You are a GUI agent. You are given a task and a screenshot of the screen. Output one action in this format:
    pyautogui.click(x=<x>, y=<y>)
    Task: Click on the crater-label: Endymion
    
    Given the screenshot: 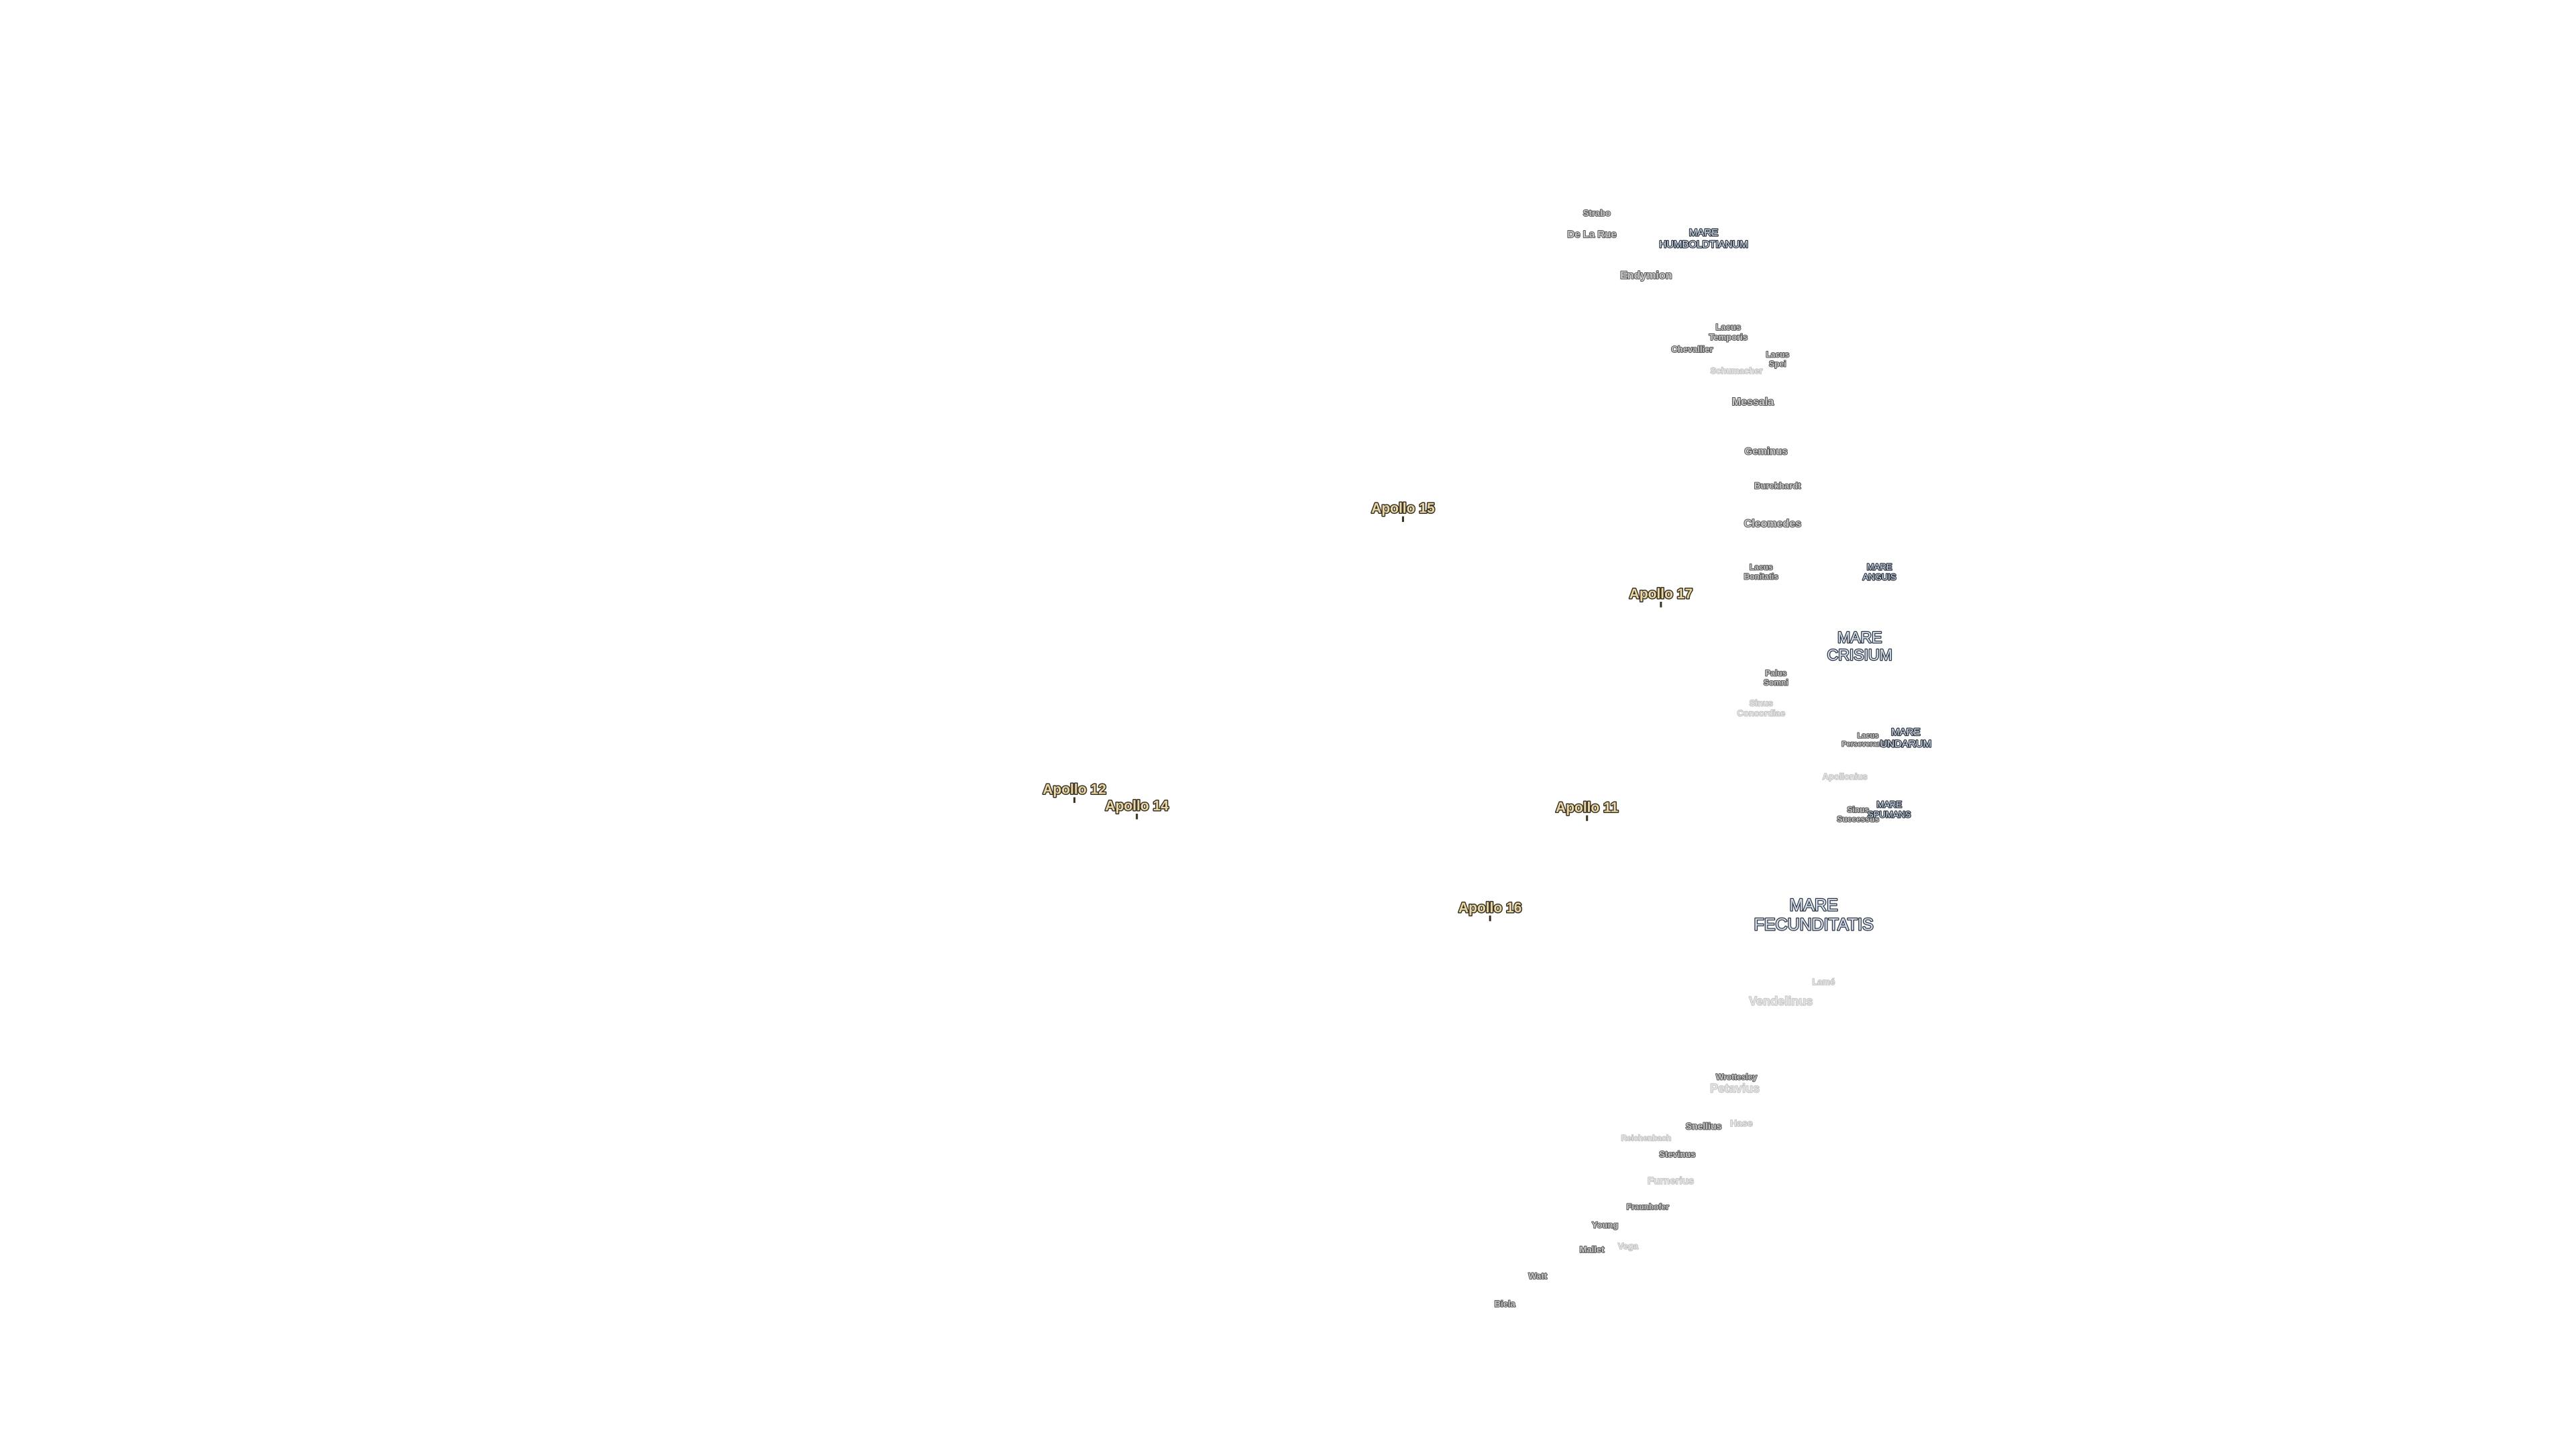 What is the action you would take?
    pyautogui.click(x=1645, y=276)
    